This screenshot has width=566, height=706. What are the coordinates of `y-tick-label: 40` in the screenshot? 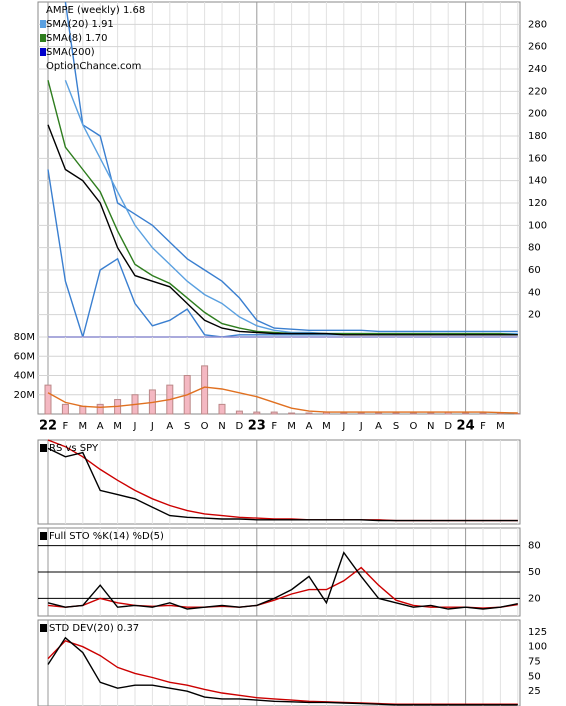 It's located at (534, 292).